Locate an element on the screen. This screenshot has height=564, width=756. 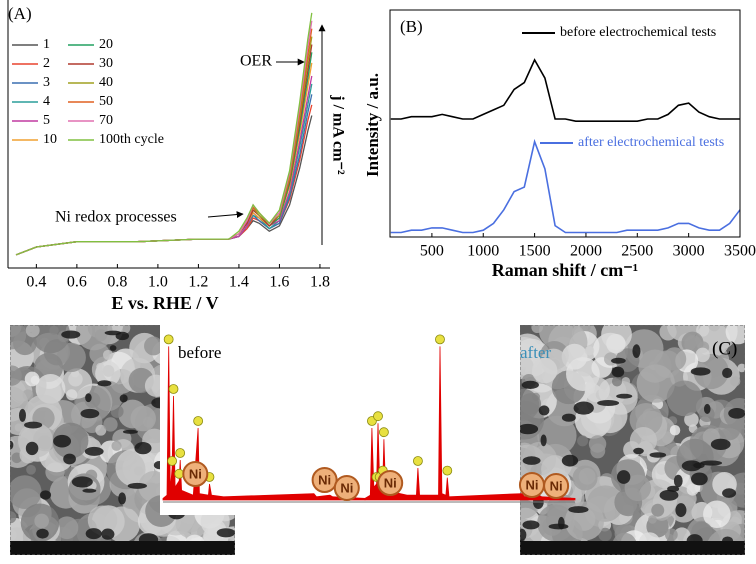
legend-label: 2 is located at coordinates (46, 63).